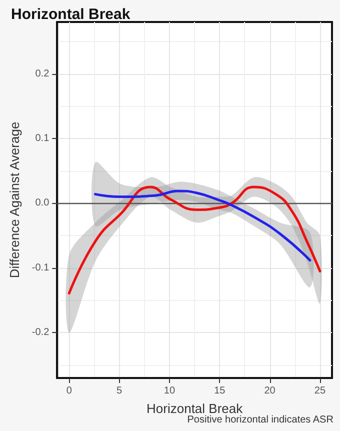  I want to click on chart-title: Horizontal Break, so click(71, 14).